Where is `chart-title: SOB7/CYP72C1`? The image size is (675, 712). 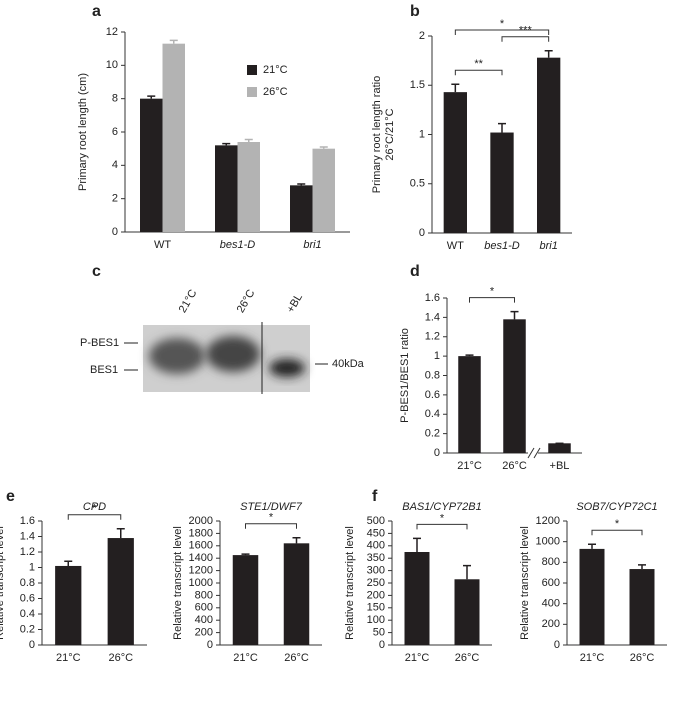 chart-title: SOB7/CYP72C1 is located at coordinates (616, 507).